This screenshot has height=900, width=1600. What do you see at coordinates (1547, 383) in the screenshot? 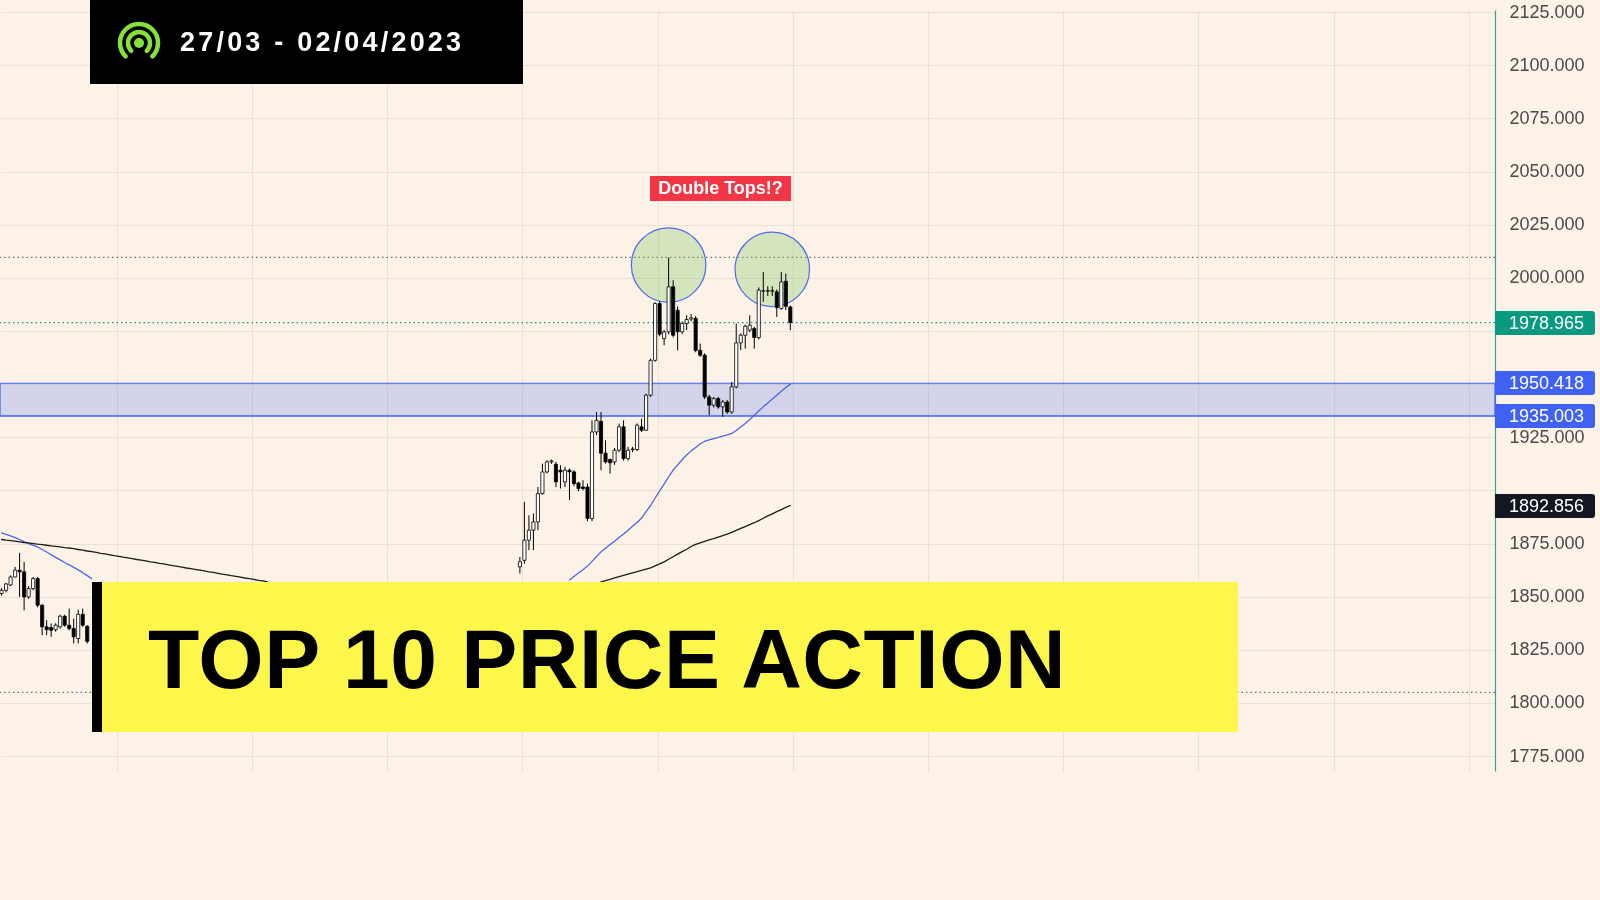
I see `band-label: 1950.418` at bounding box center [1547, 383].